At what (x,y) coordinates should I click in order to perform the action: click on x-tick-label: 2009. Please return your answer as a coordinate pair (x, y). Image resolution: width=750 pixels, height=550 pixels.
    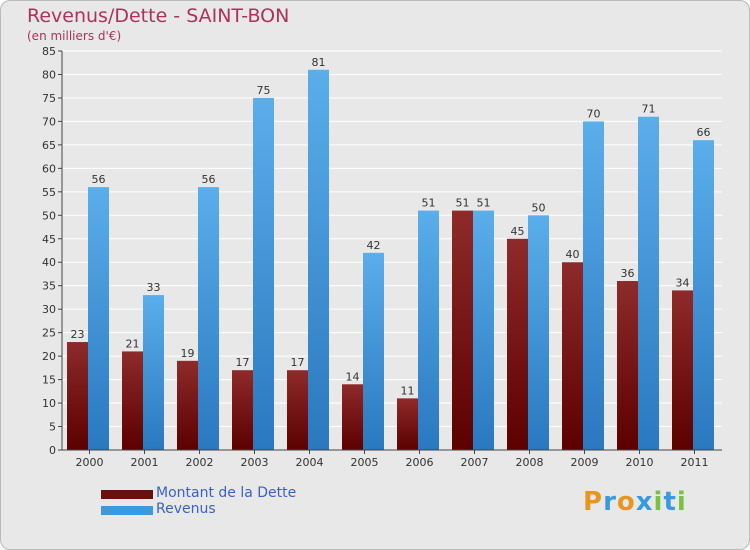
    Looking at the image, I should click on (585, 462).